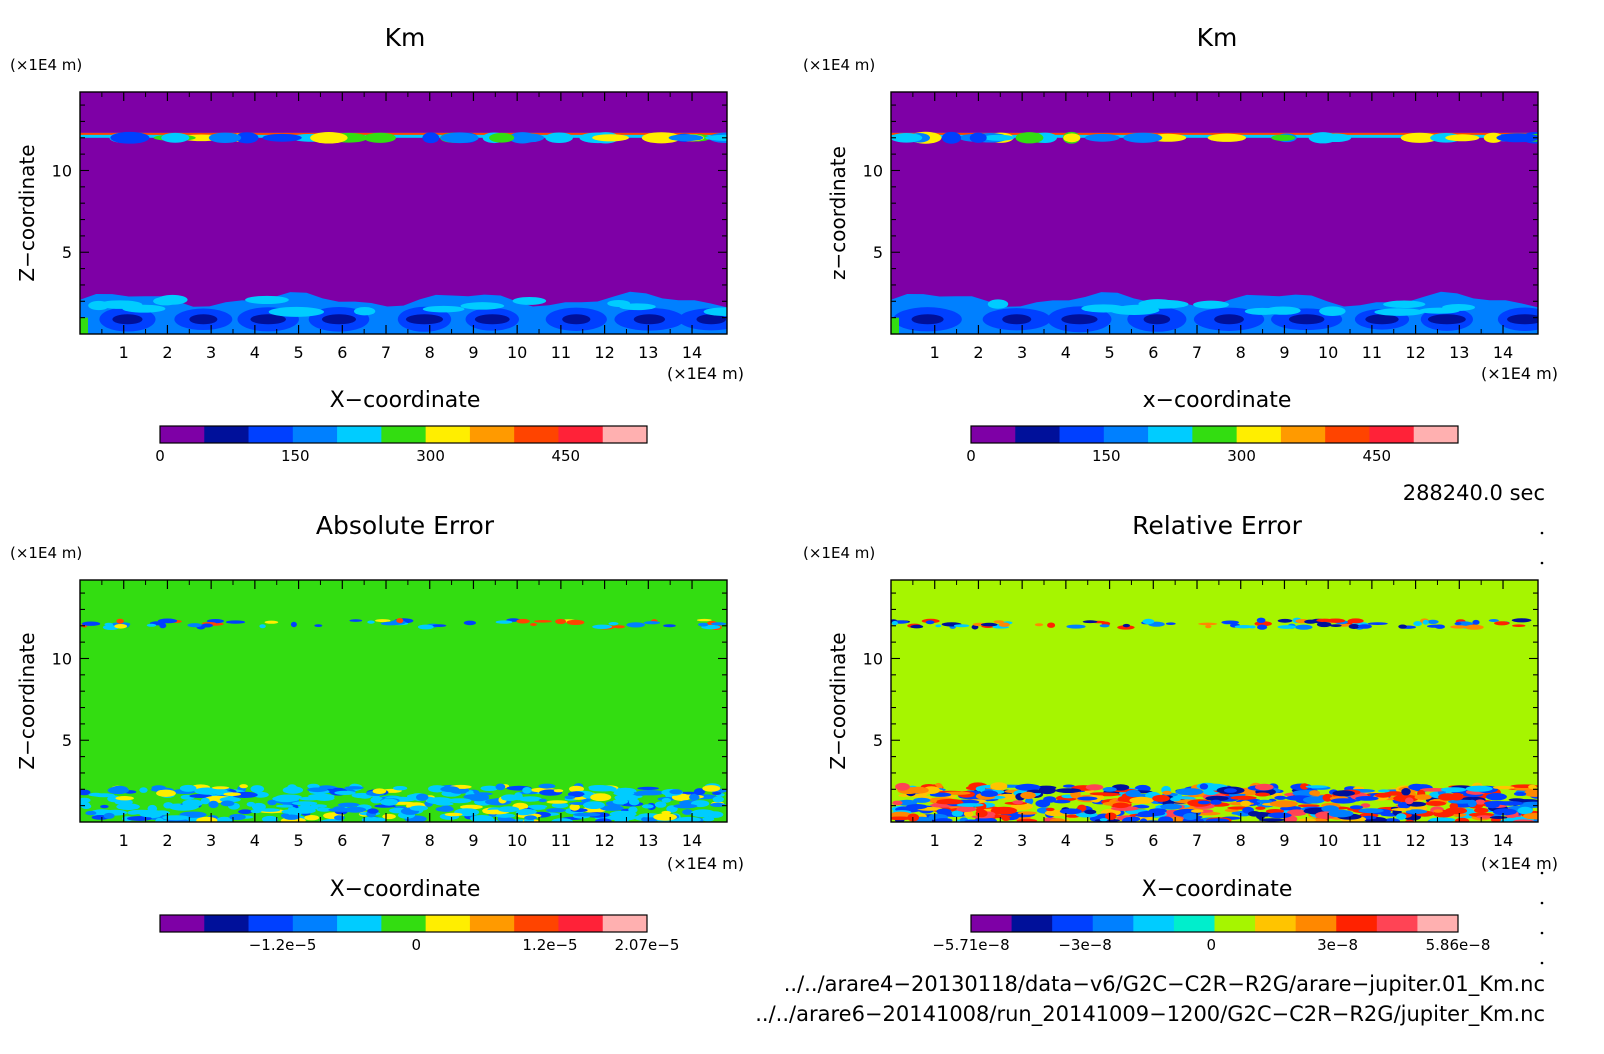  I want to click on colorbar-frame, so click(1214, 434).